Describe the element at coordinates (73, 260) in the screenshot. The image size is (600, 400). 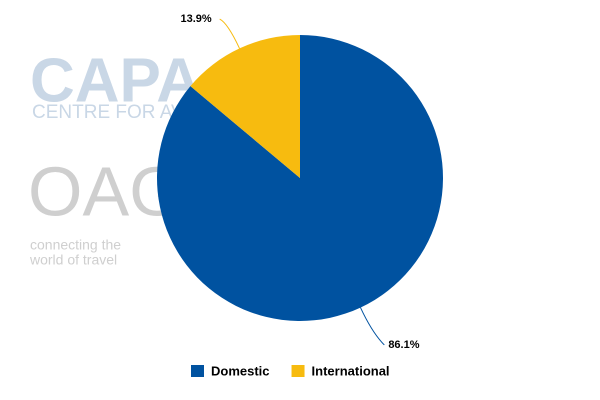
I see `watermark-tagline: world of travel` at that location.